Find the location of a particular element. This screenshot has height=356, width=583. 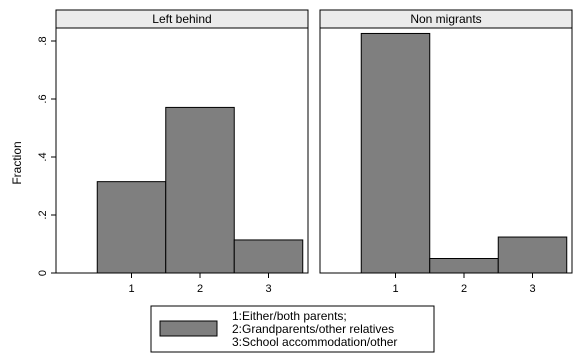

y-tick-label: .6 is located at coordinates (43, 98).